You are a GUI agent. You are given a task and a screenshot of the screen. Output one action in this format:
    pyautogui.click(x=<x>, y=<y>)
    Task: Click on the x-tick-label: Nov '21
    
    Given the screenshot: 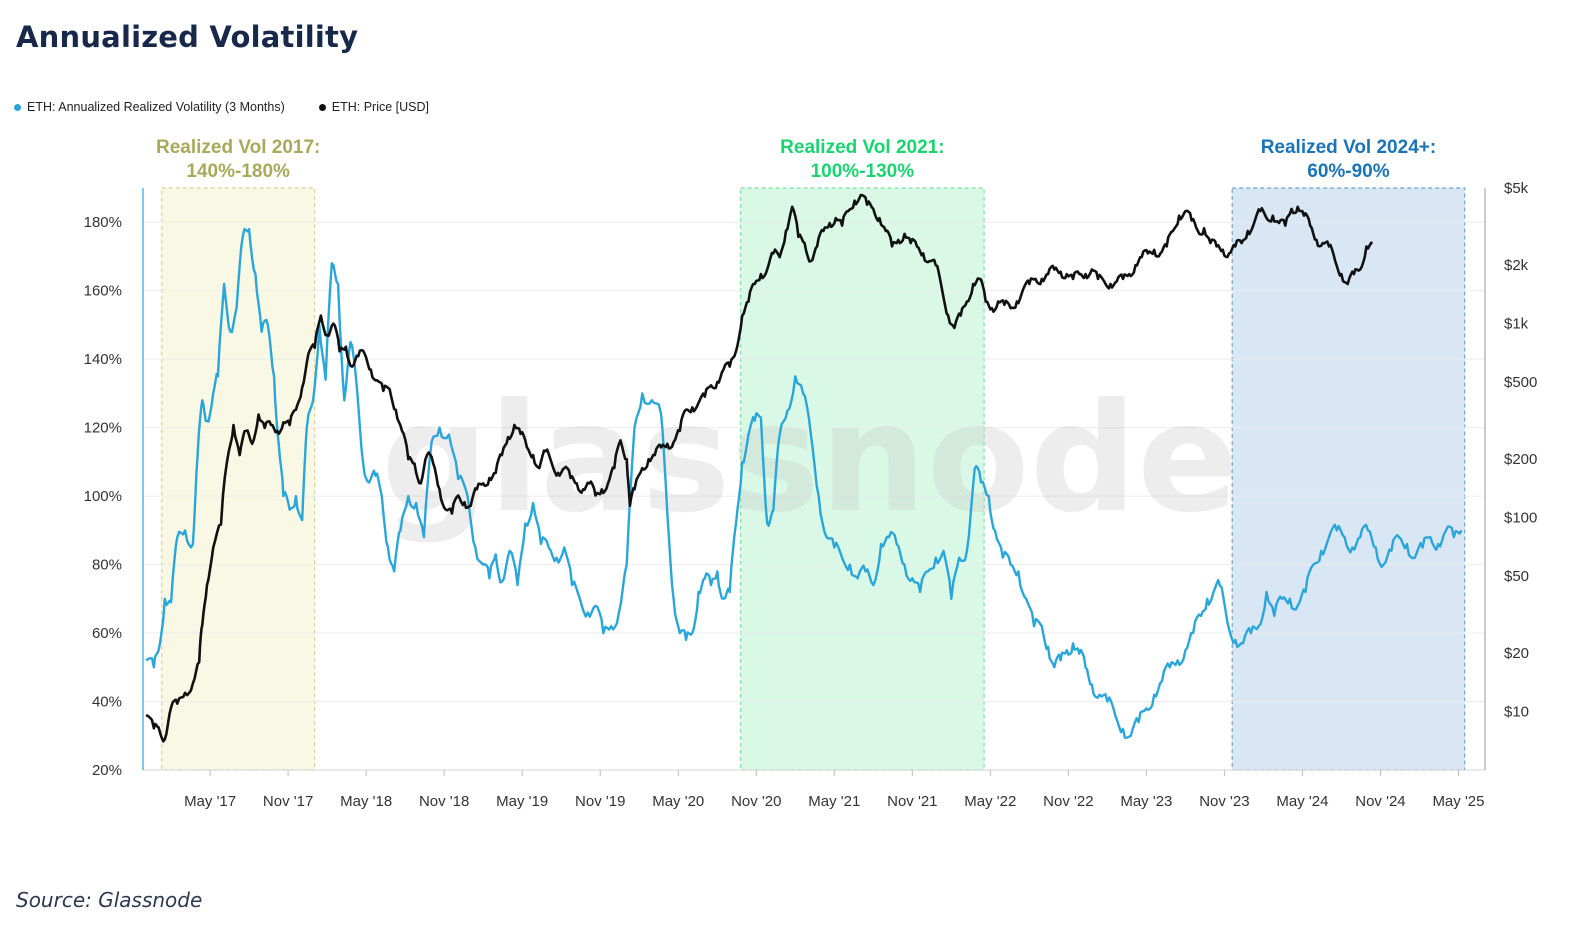 What is the action you would take?
    pyautogui.click(x=912, y=801)
    